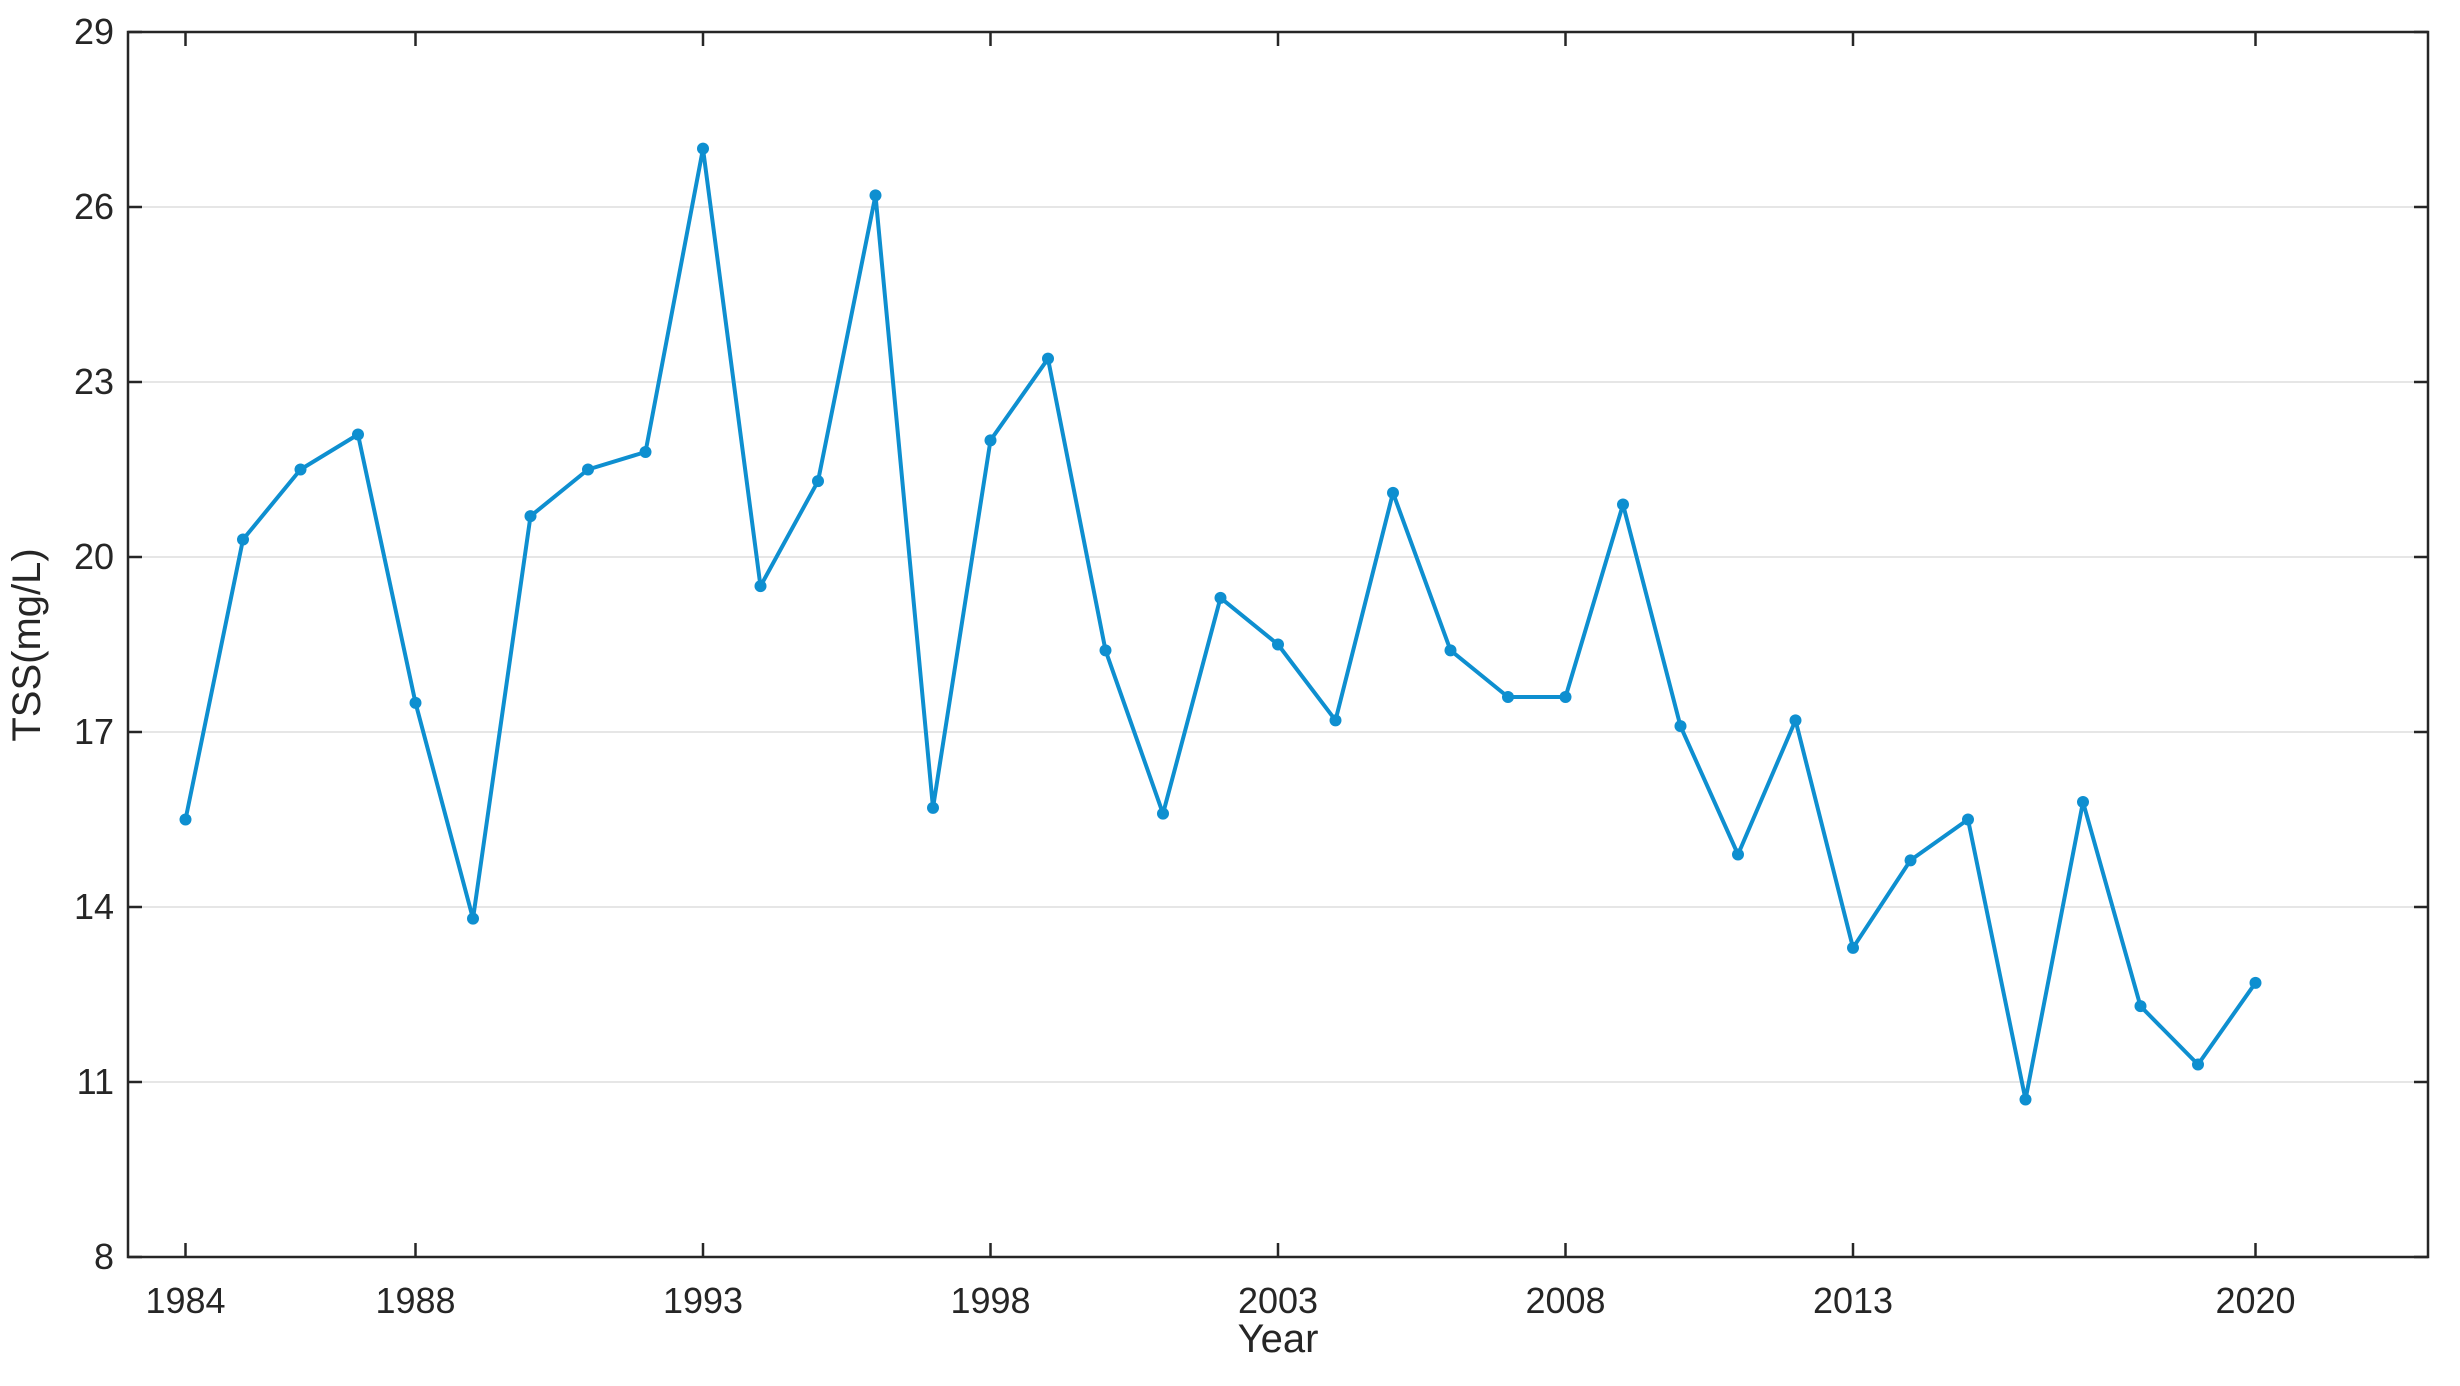  I want to click on x-tick-label: 1984, so click(185, 1300).